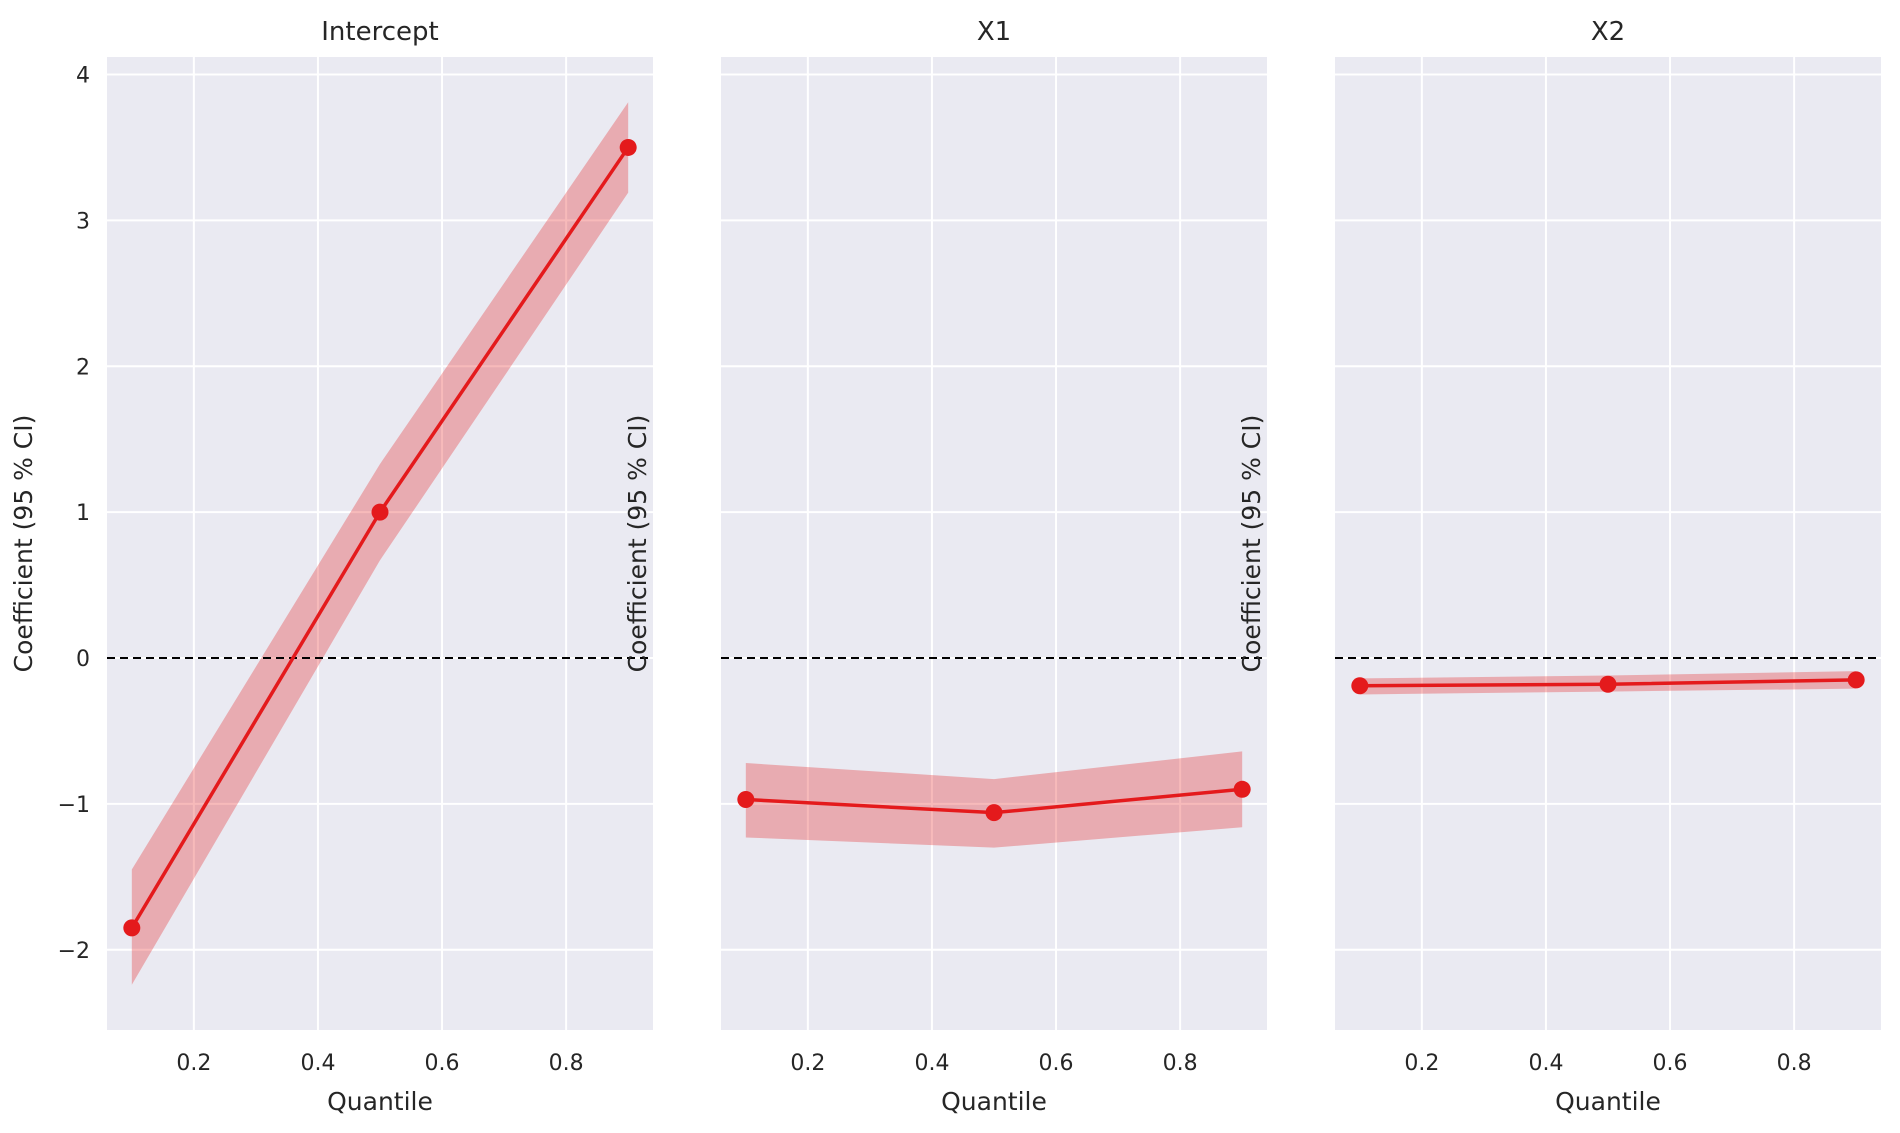 The height and width of the screenshot is (1133, 1900). Describe the element at coordinates (994, 32) in the screenshot. I see `panel-title-x1: X1` at that location.